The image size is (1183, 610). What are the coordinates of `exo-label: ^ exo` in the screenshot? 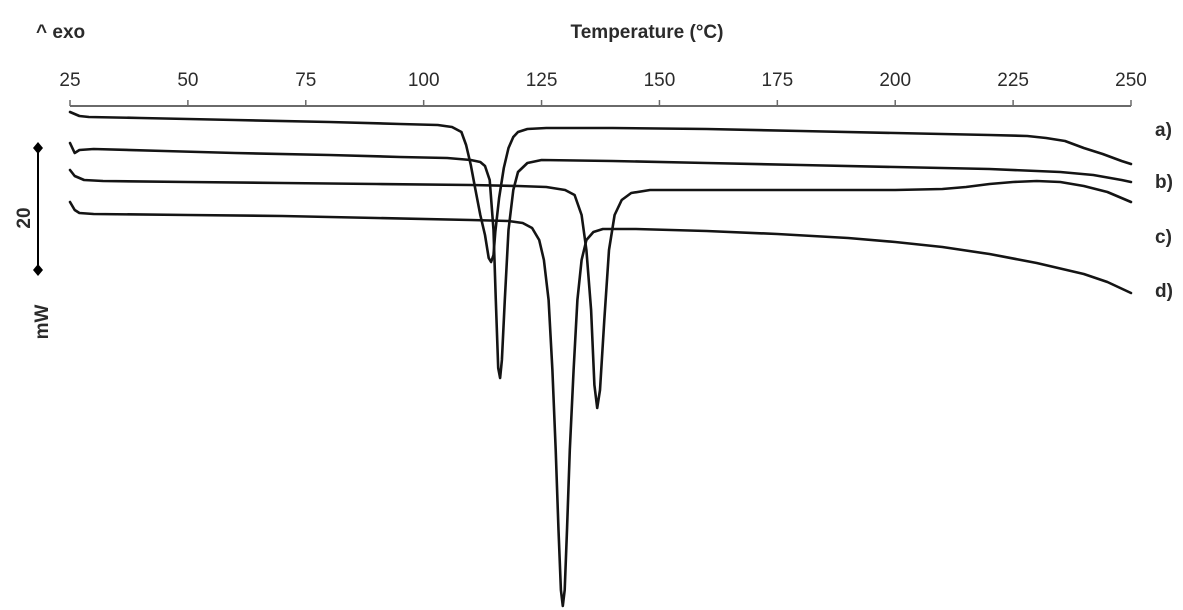 It's located at (60, 32).